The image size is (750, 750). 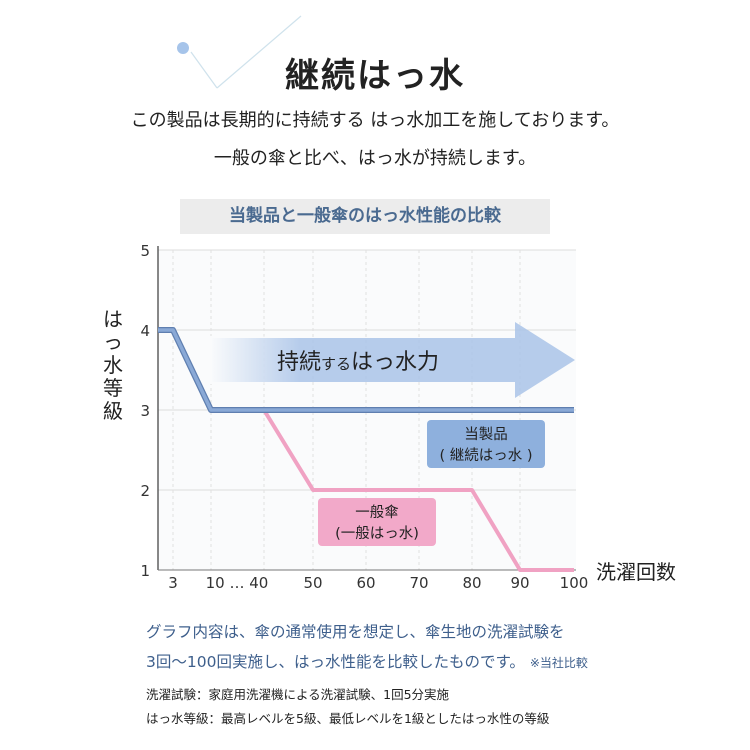 I want to click on note-line-2-text: 3回〜100回実施し、はっ水性能を比較したものです。, so click(x=335, y=662).